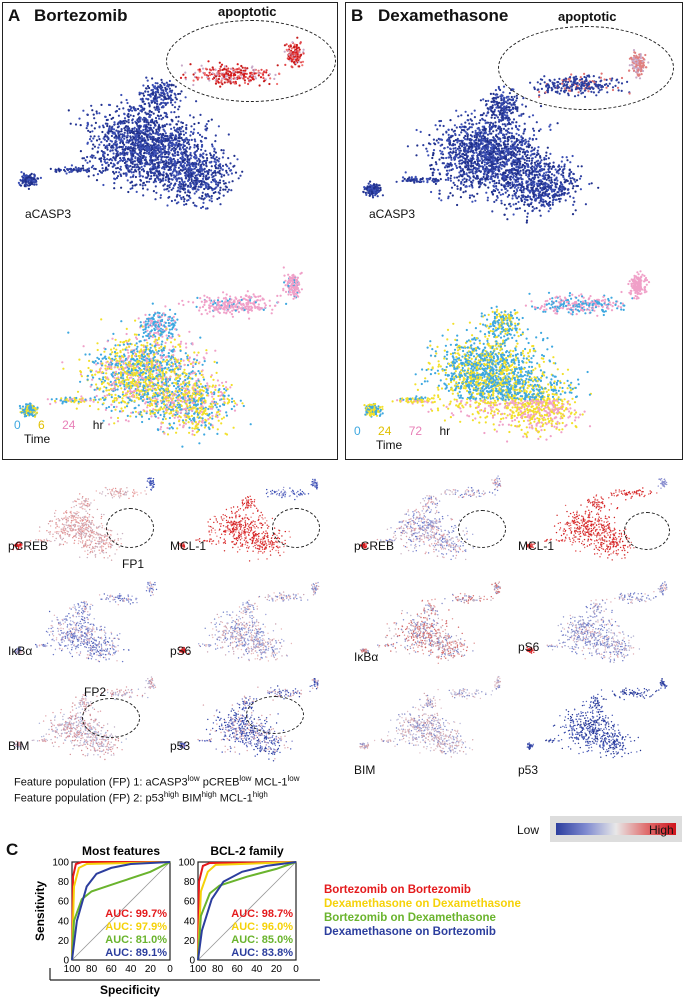 The width and height of the screenshot is (686, 1000). What do you see at coordinates (597, 519) in the screenshot?
I see `small-multiple-right-mcl1` at bounding box center [597, 519].